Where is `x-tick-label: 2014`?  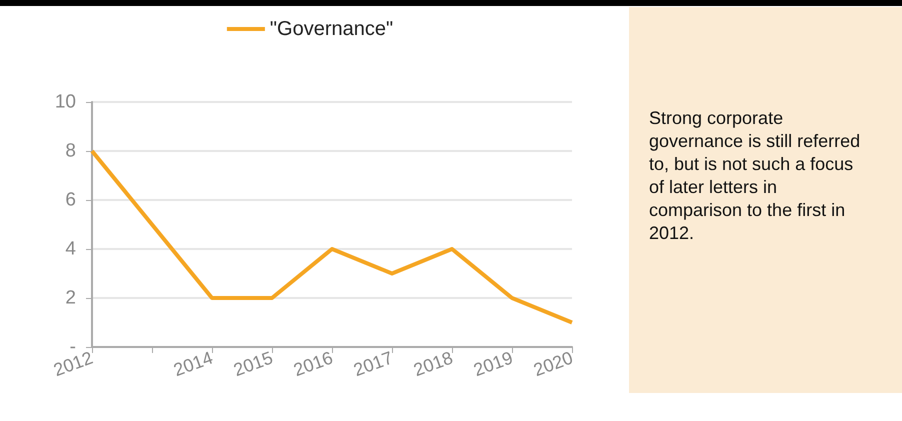 x-tick-label: 2014 is located at coordinates (193, 364).